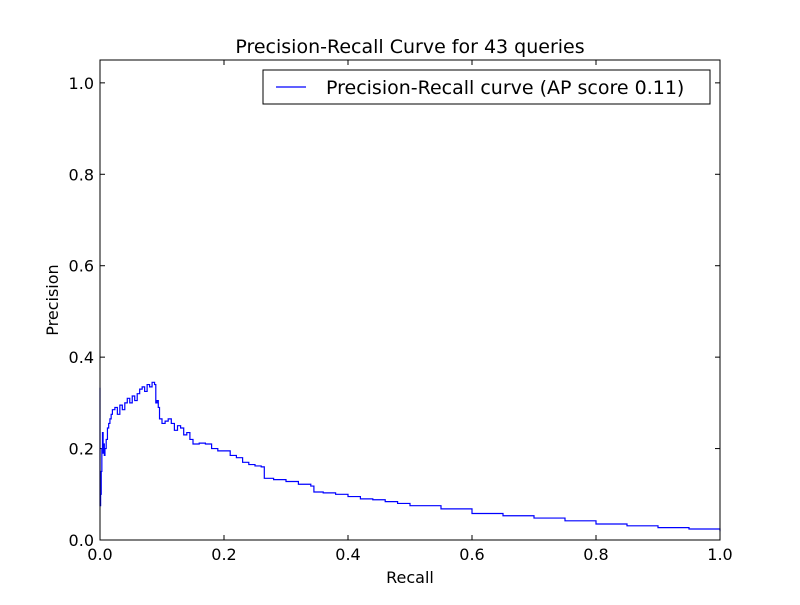 The height and width of the screenshot is (605, 800). What do you see at coordinates (347, 554) in the screenshot?
I see `x-tick-label: 0.4` at bounding box center [347, 554].